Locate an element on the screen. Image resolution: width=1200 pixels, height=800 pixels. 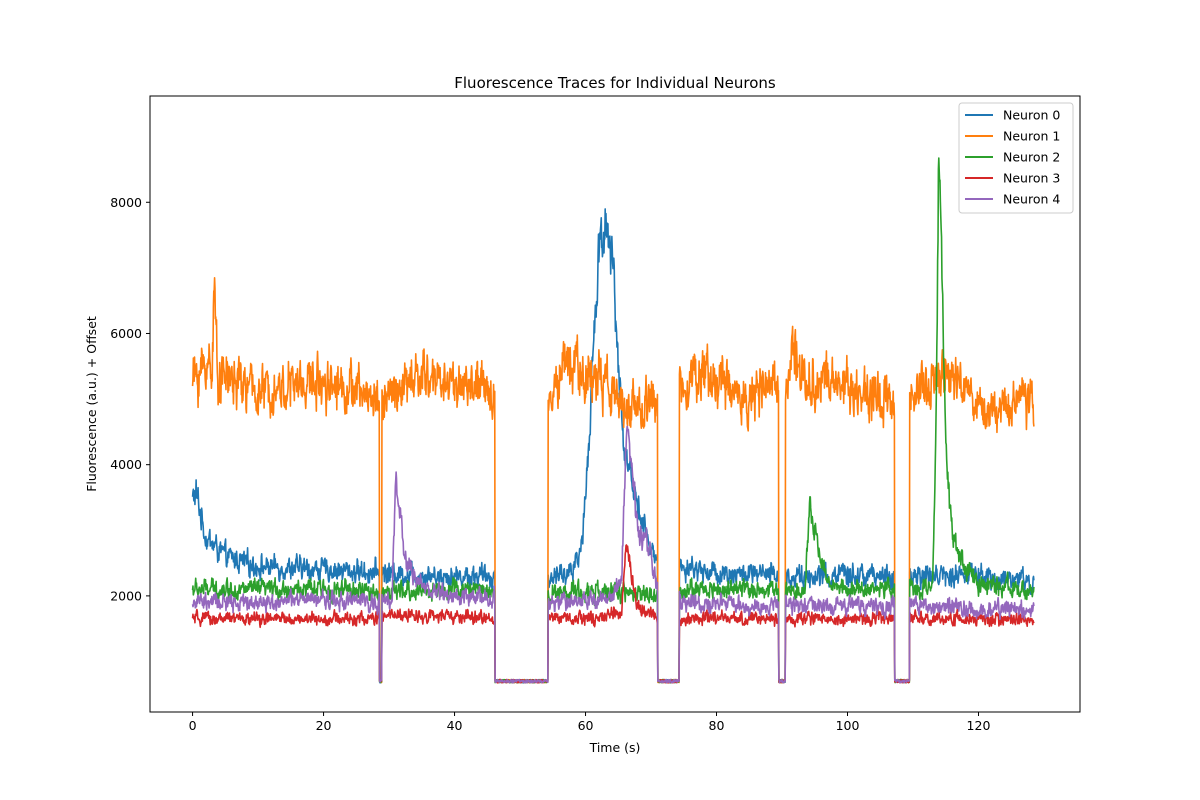
y-axis-label: Fluorescence (a.u.) + Offset is located at coordinates (91, 404).